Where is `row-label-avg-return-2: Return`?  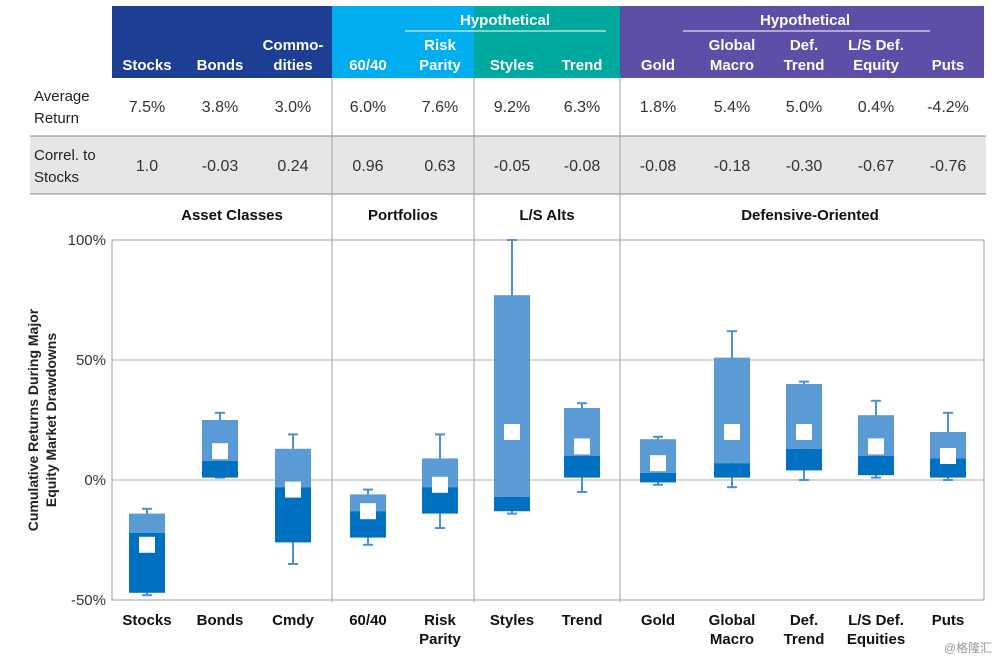 row-label-avg-return-2: Return is located at coordinates (56, 118).